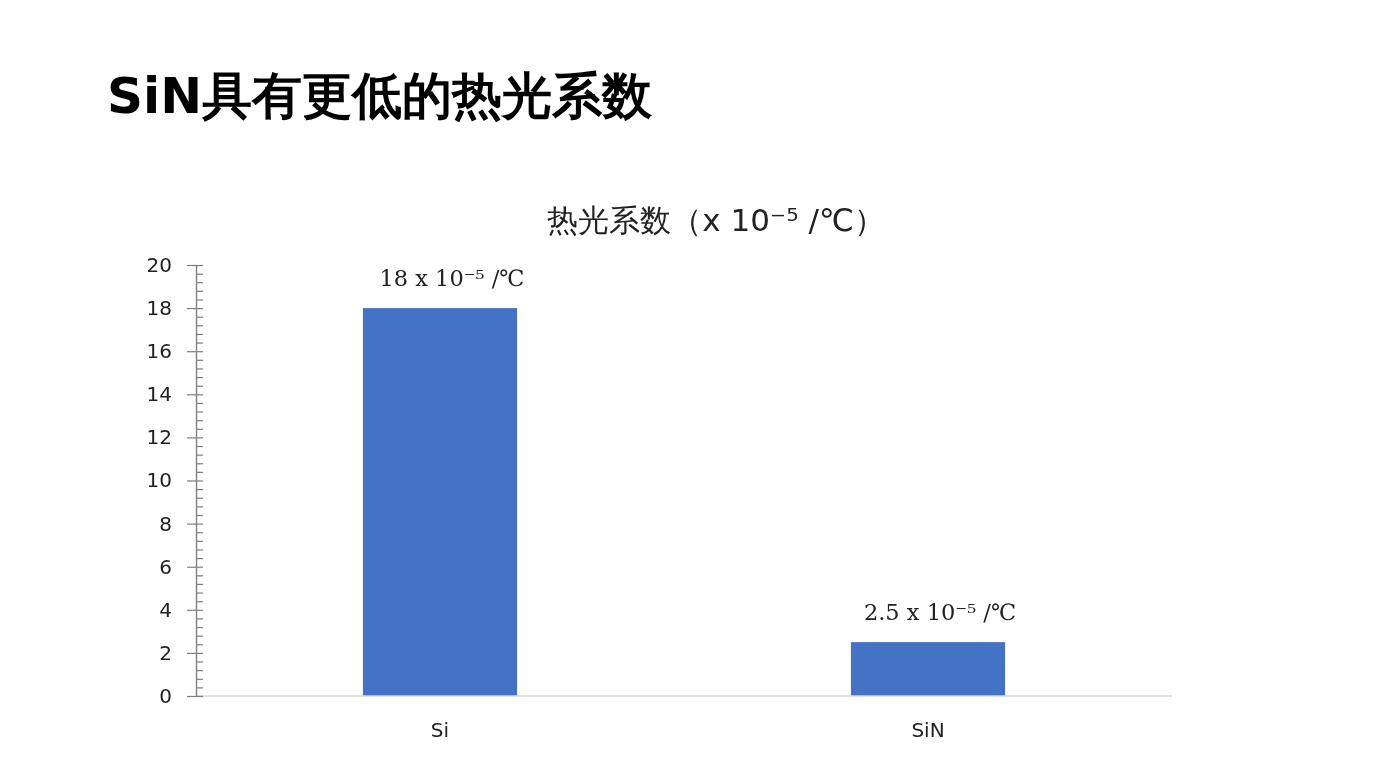 Image resolution: width=1384 pixels, height=779 pixels. Describe the element at coordinates (165, 652) in the screenshot. I see `y-tick-label: 2` at that location.